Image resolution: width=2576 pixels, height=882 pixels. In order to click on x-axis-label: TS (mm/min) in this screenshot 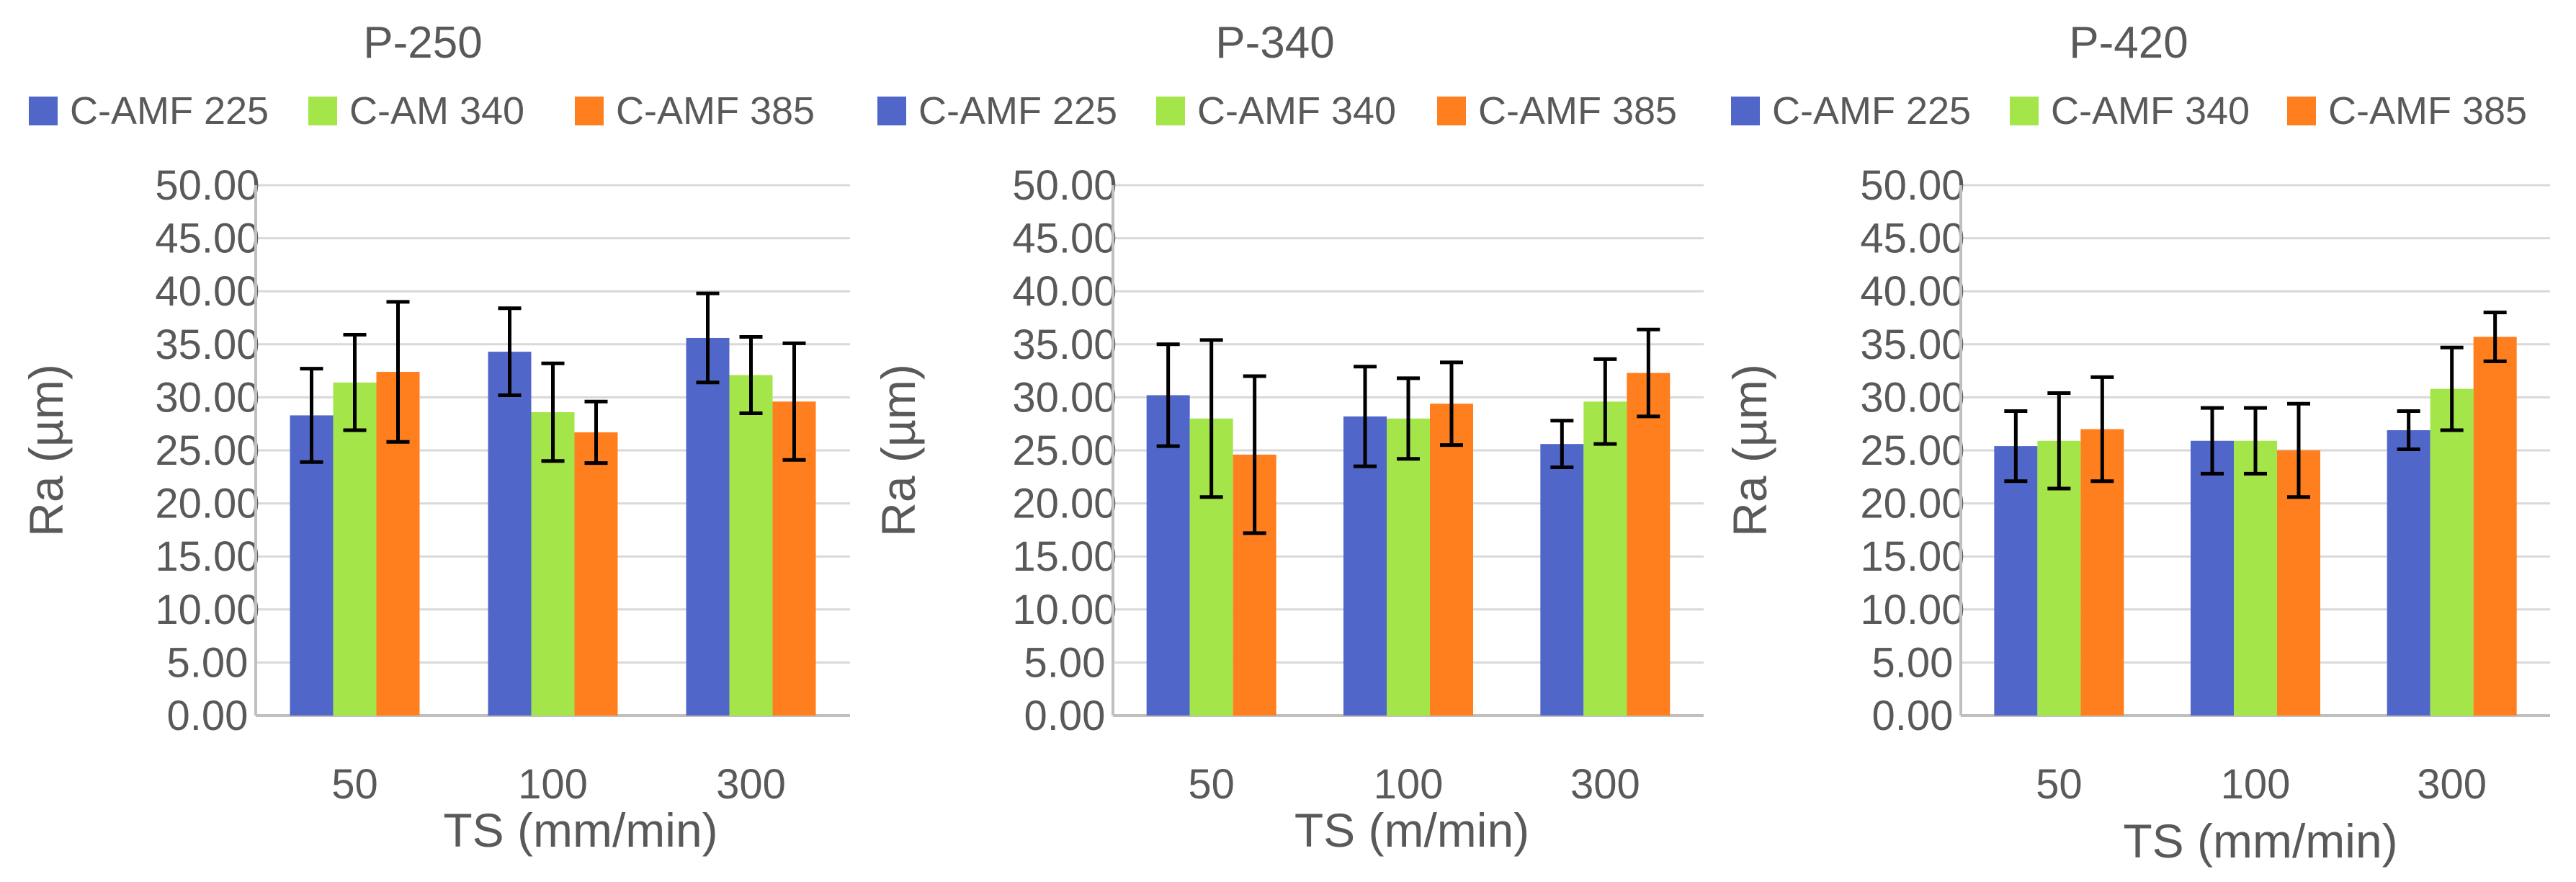, I will do `click(580, 830)`.